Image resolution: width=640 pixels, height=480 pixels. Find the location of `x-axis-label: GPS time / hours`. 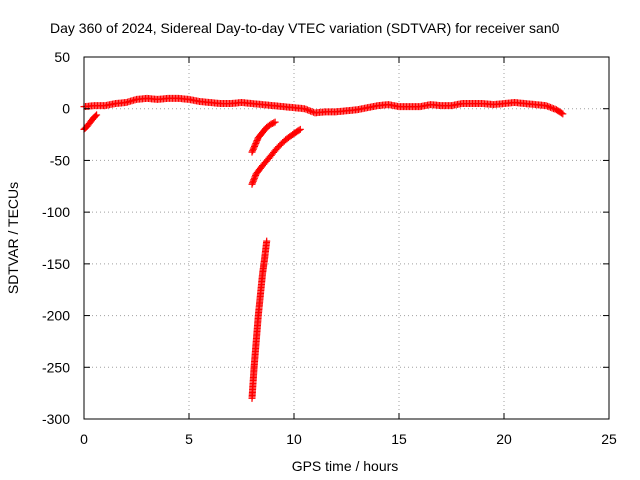

x-axis-label: GPS time / hours is located at coordinates (345, 466).